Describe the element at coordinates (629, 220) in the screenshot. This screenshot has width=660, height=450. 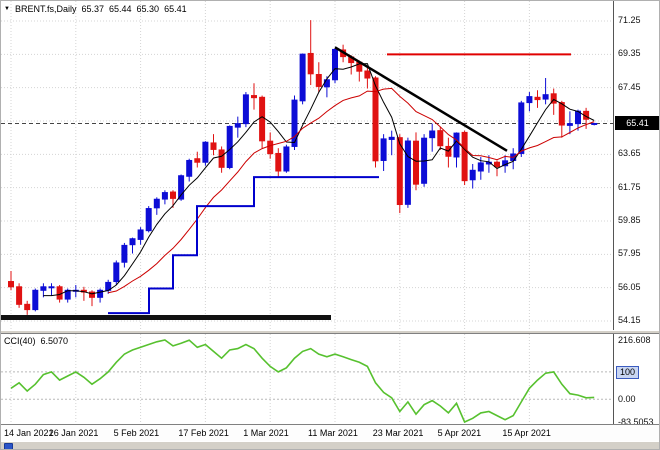
I see `price-axis-label: 59.85` at that location.